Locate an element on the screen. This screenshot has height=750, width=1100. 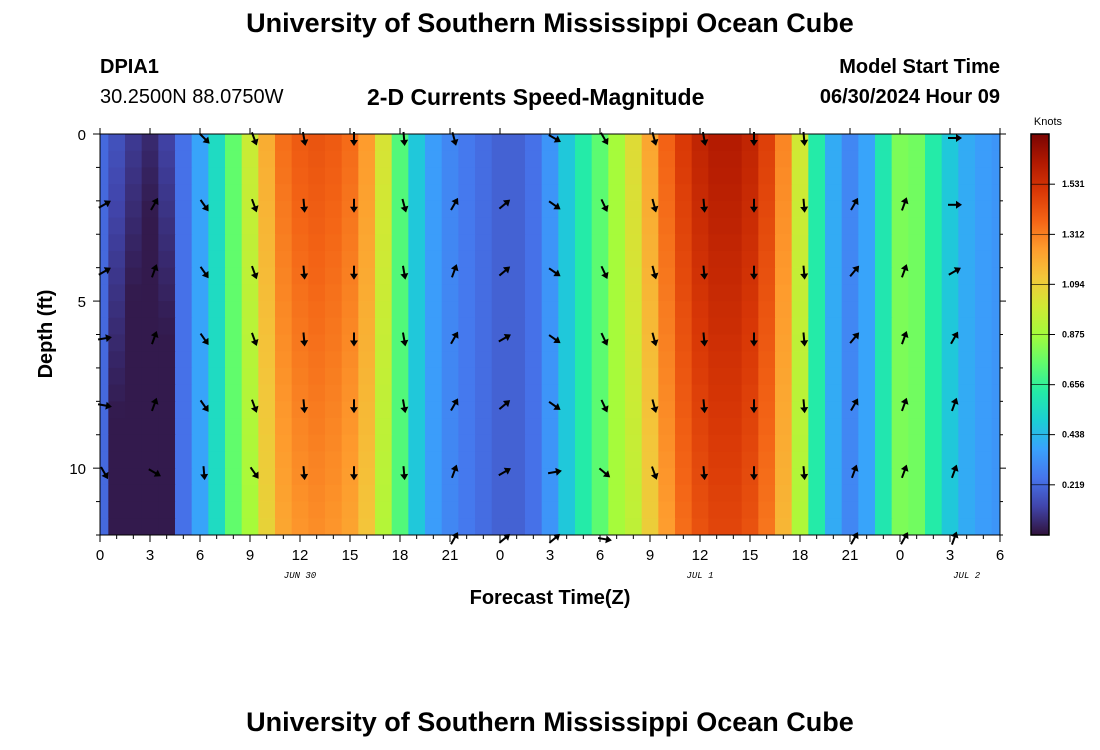
x-tick-label: 9 is located at coordinates (250, 555).